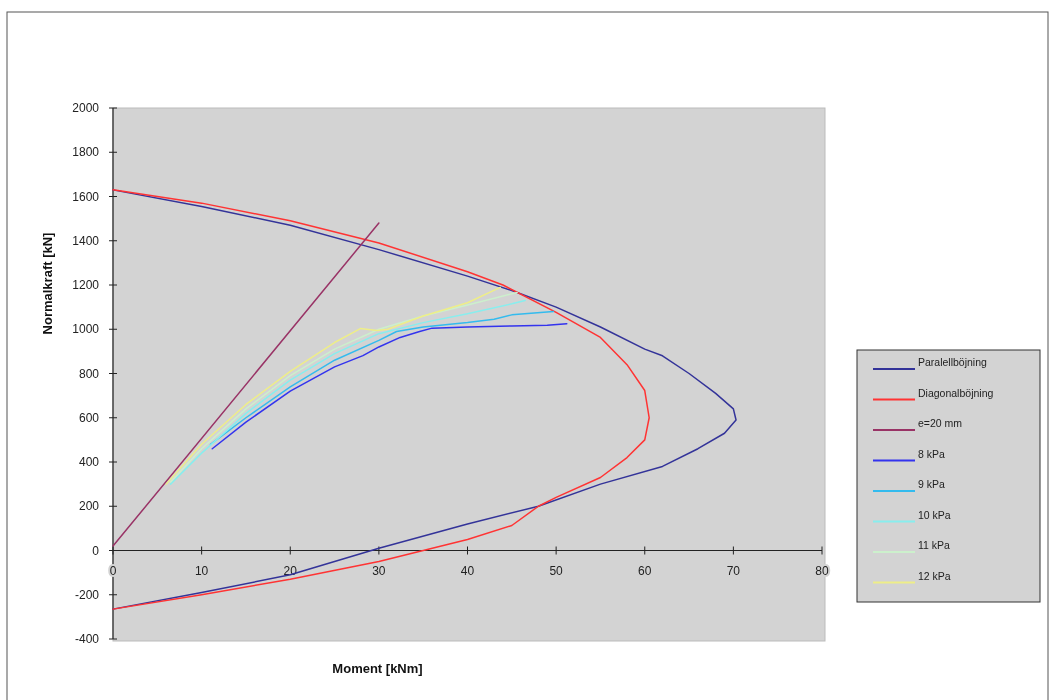 The width and height of the screenshot is (1049, 700). Describe the element at coordinates (87, 594) in the screenshot. I see `y-tick-label: -200` at that location.